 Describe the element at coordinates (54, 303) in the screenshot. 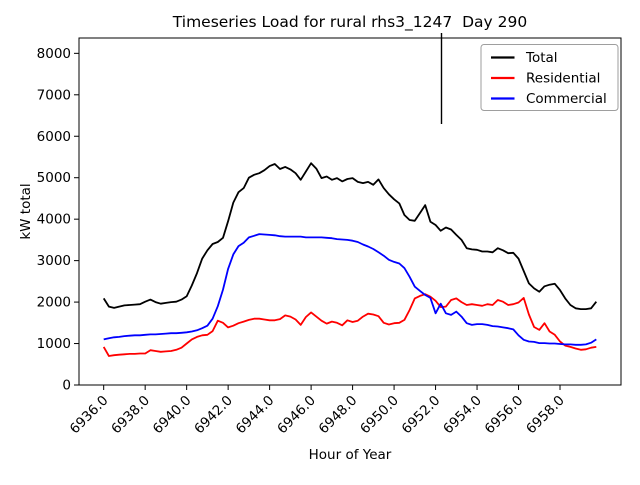

I see `y-tick-label: 2000` at that location.